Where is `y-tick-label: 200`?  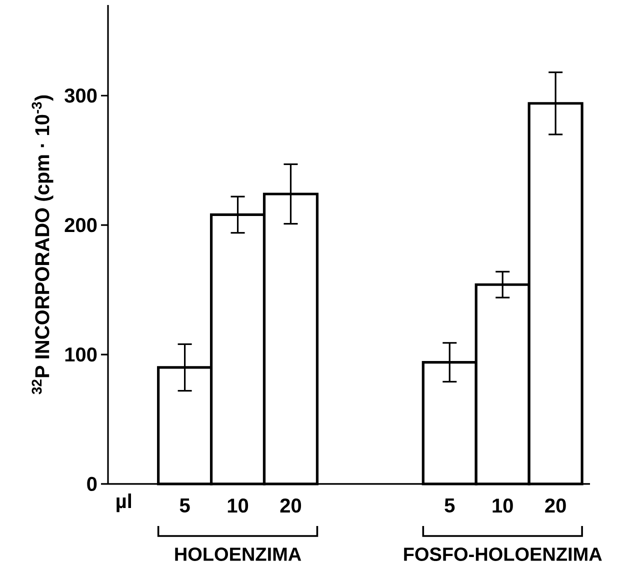
y-tick-label: 200 is located at coordinates (80, 225).